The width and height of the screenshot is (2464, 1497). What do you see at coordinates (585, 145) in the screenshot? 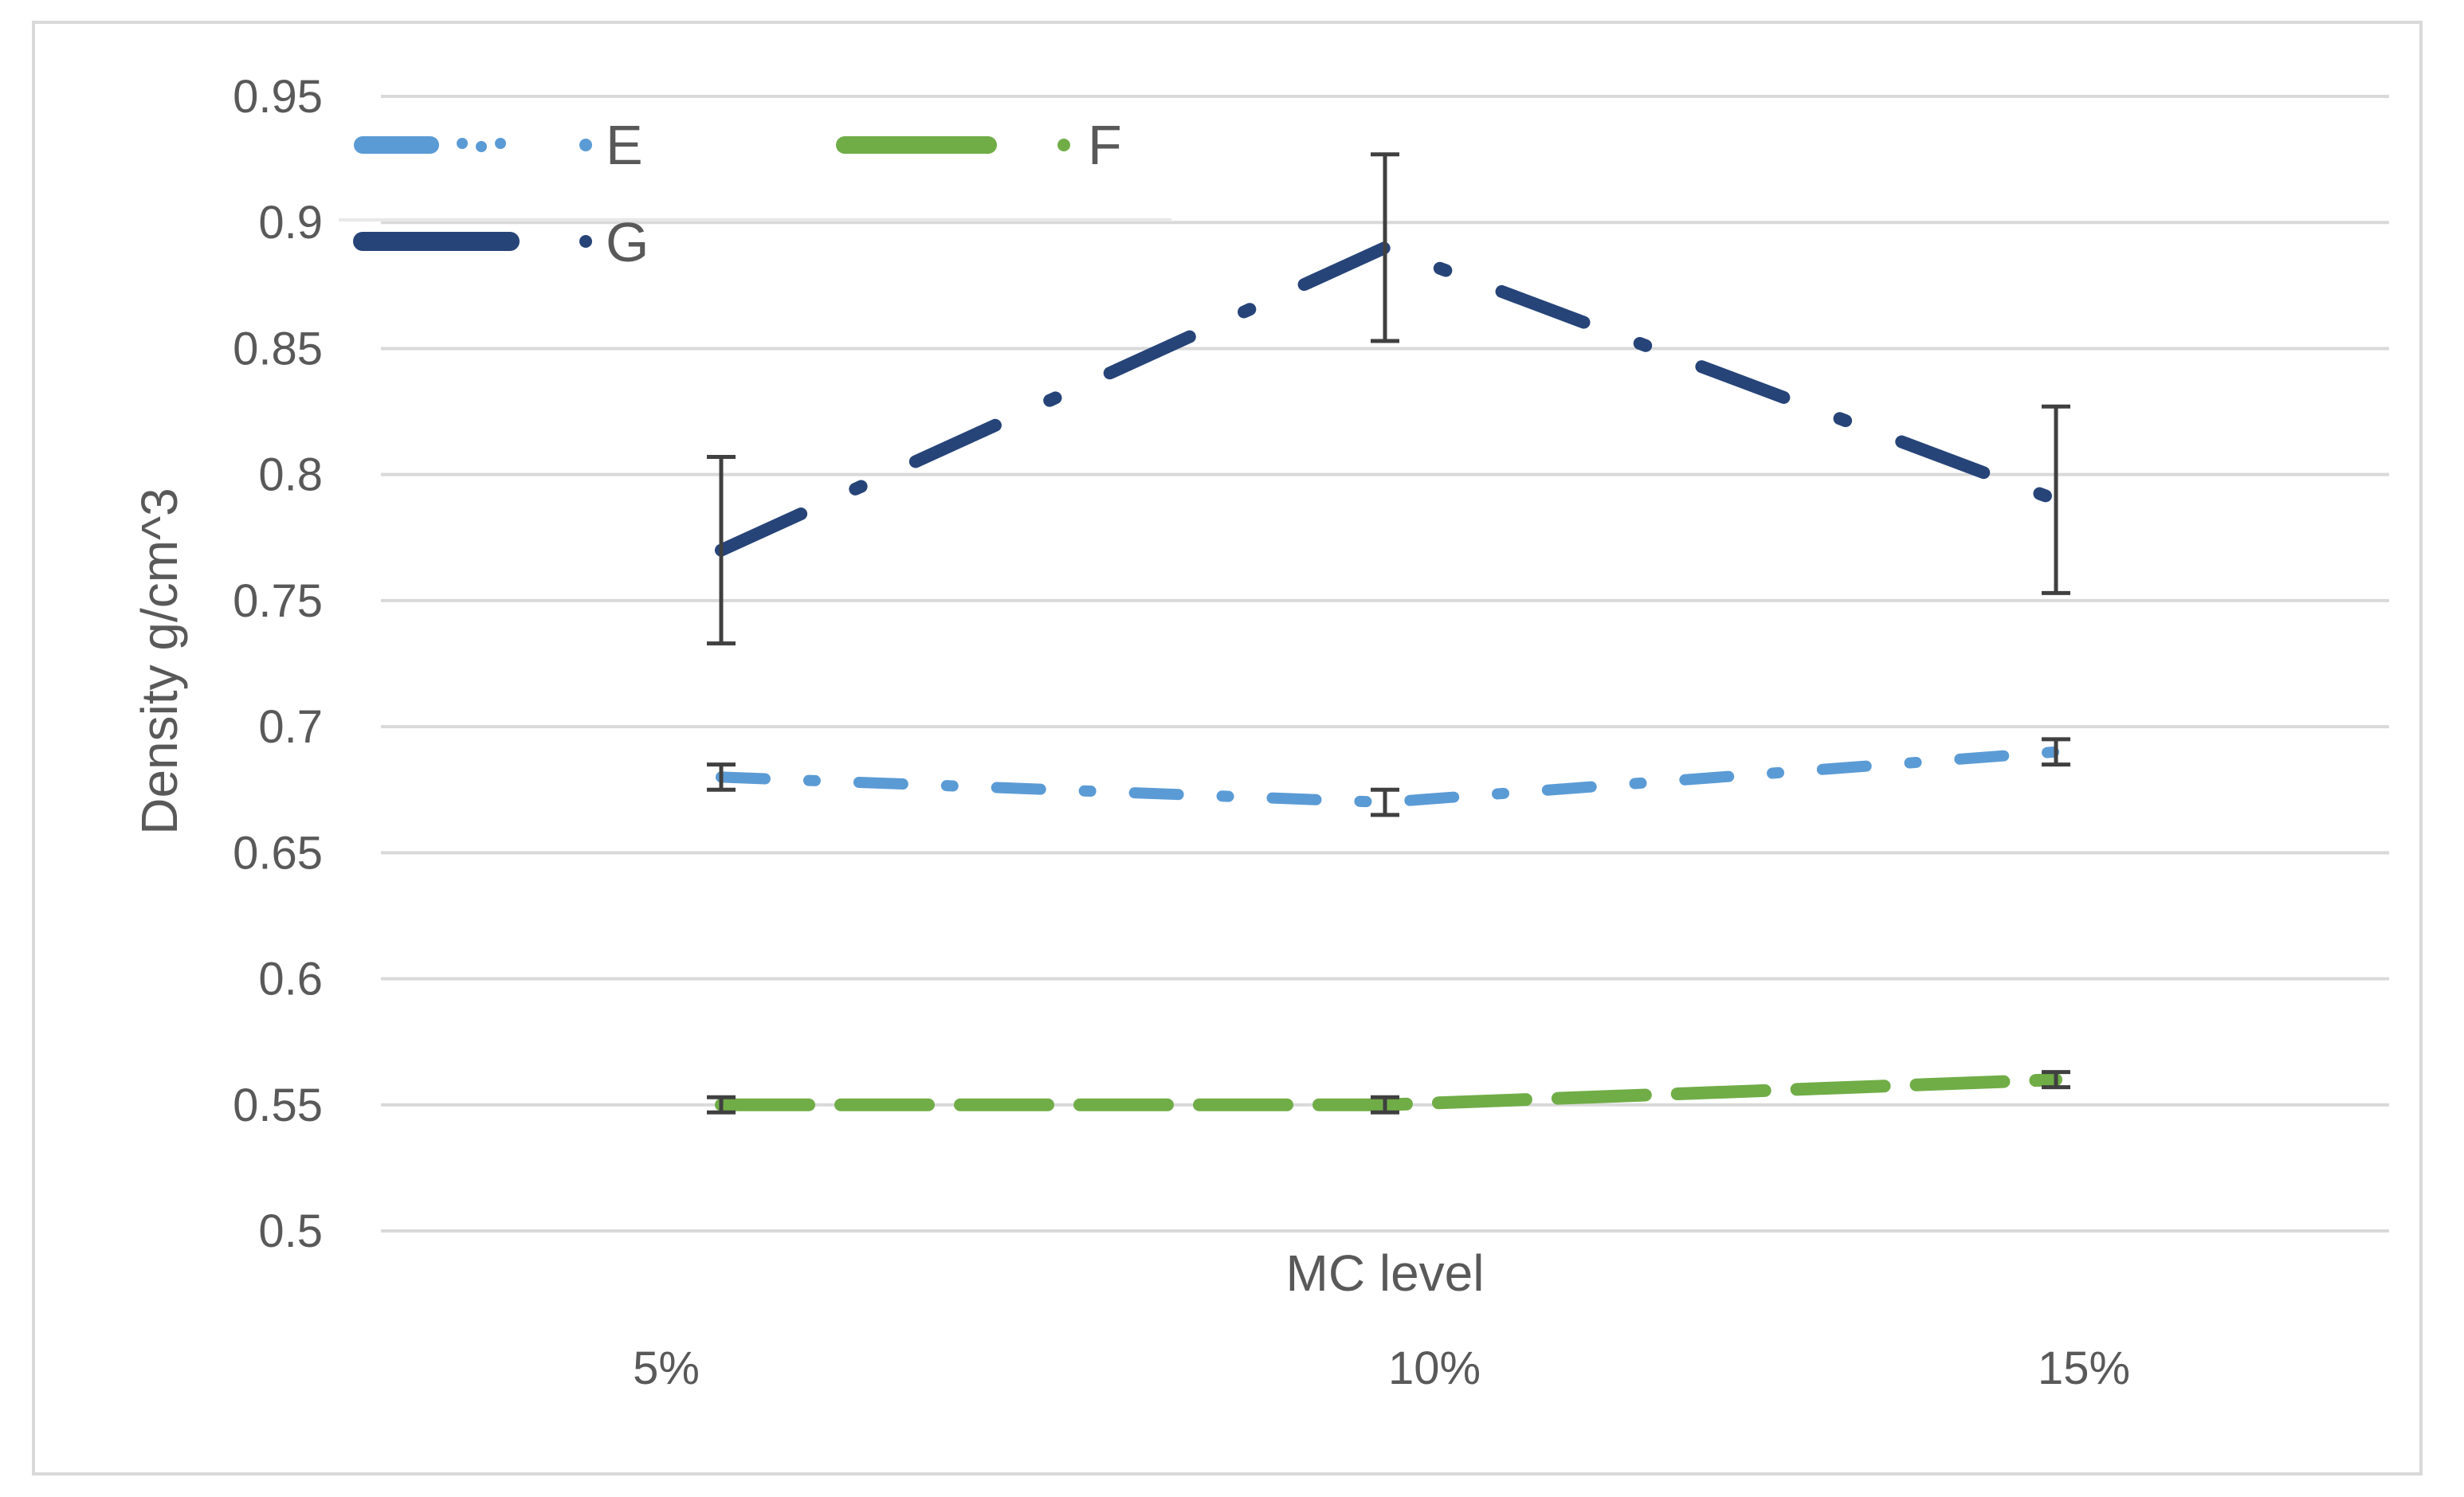
I see `legend-dot-e` at bounding box center [585, 145].